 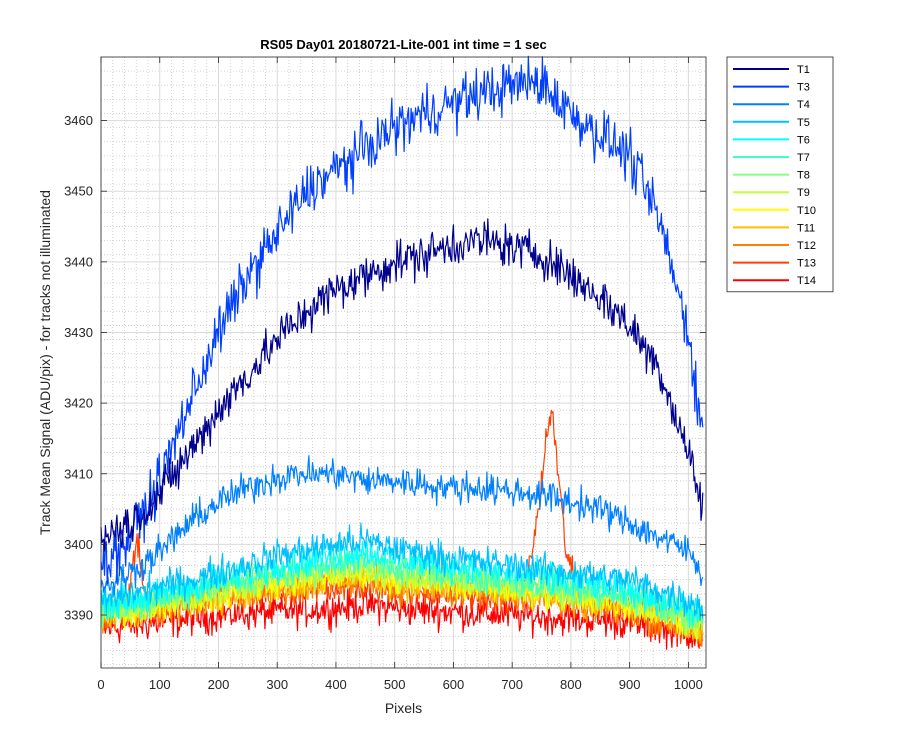 What do you see at coordinates (803, 140) in the screenshot?
I see `legend-label-t6: T6` at bounding box center [803, 140].